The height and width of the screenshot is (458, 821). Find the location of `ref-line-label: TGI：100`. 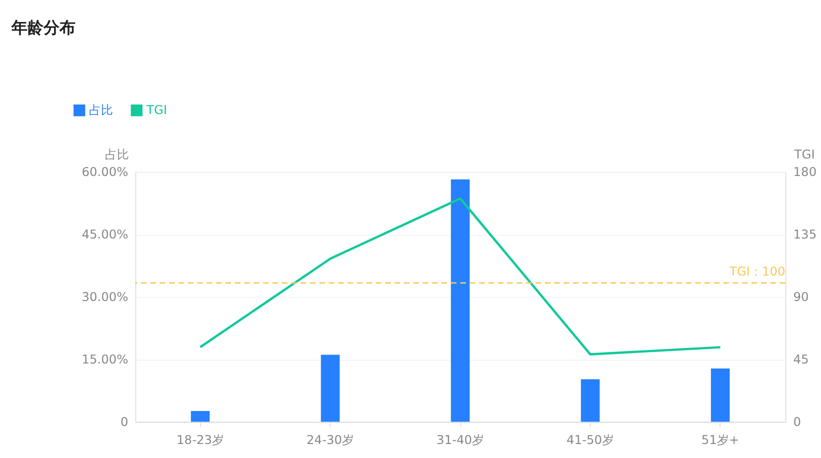

ref-line-label: TGI：100 is located at coordinates (757, 271).